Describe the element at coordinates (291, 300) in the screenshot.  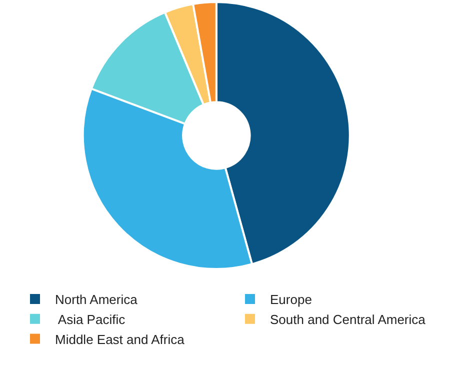
I see `legend-label: Europe` at that location.